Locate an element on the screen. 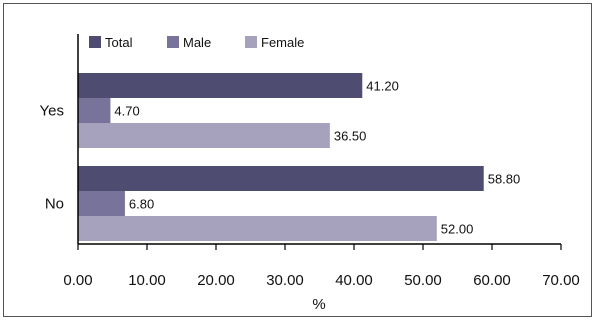 The width and height of the screenshot is (596, 321). data-label: 58.80 is located at coordinates (504, 179).